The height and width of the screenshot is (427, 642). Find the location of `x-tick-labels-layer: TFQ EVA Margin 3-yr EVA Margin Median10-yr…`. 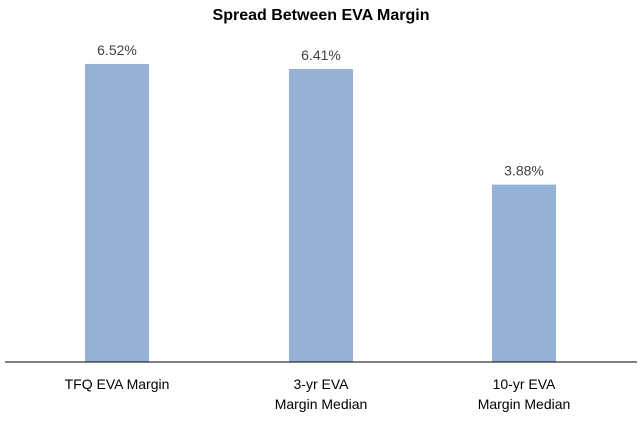

x-tick-labels-layer: TFQ EVA Margin 3-yr EVA Margin Median10-yr… is located at coordinates (318, 394).